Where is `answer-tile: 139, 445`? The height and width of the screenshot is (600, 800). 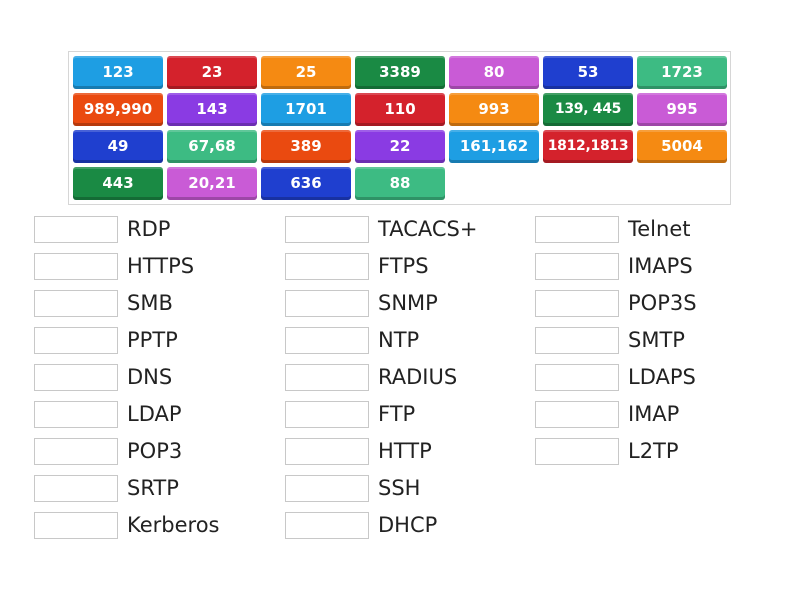
answer-tile: 139, 445 is located at coordinates (588, 109).